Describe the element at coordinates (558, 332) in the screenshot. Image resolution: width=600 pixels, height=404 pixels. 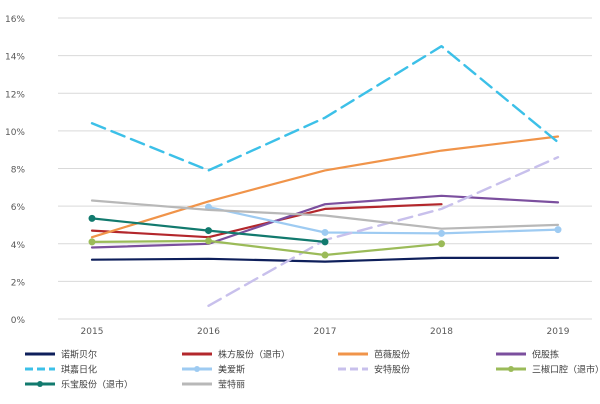
I see `x-tick-label: 2019` at that location.